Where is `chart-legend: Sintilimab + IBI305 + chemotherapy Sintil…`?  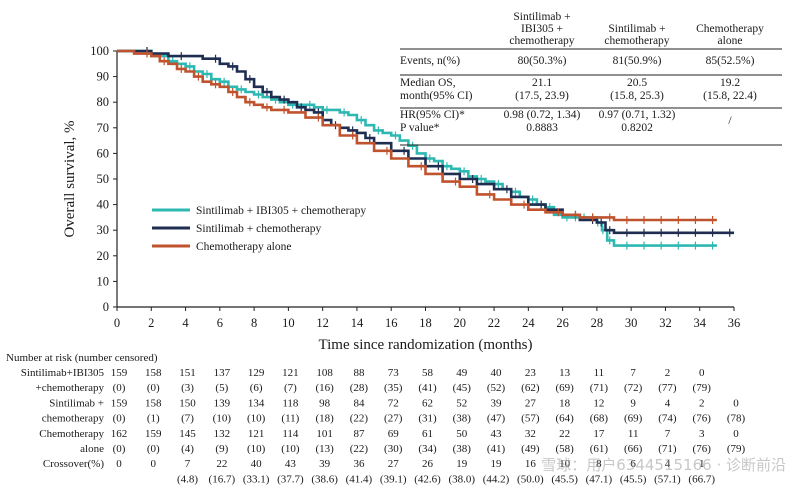 chart-legend: Sintilimab + IBI305 + chemotherapy Sintil… is located at coordinates (259, 229).